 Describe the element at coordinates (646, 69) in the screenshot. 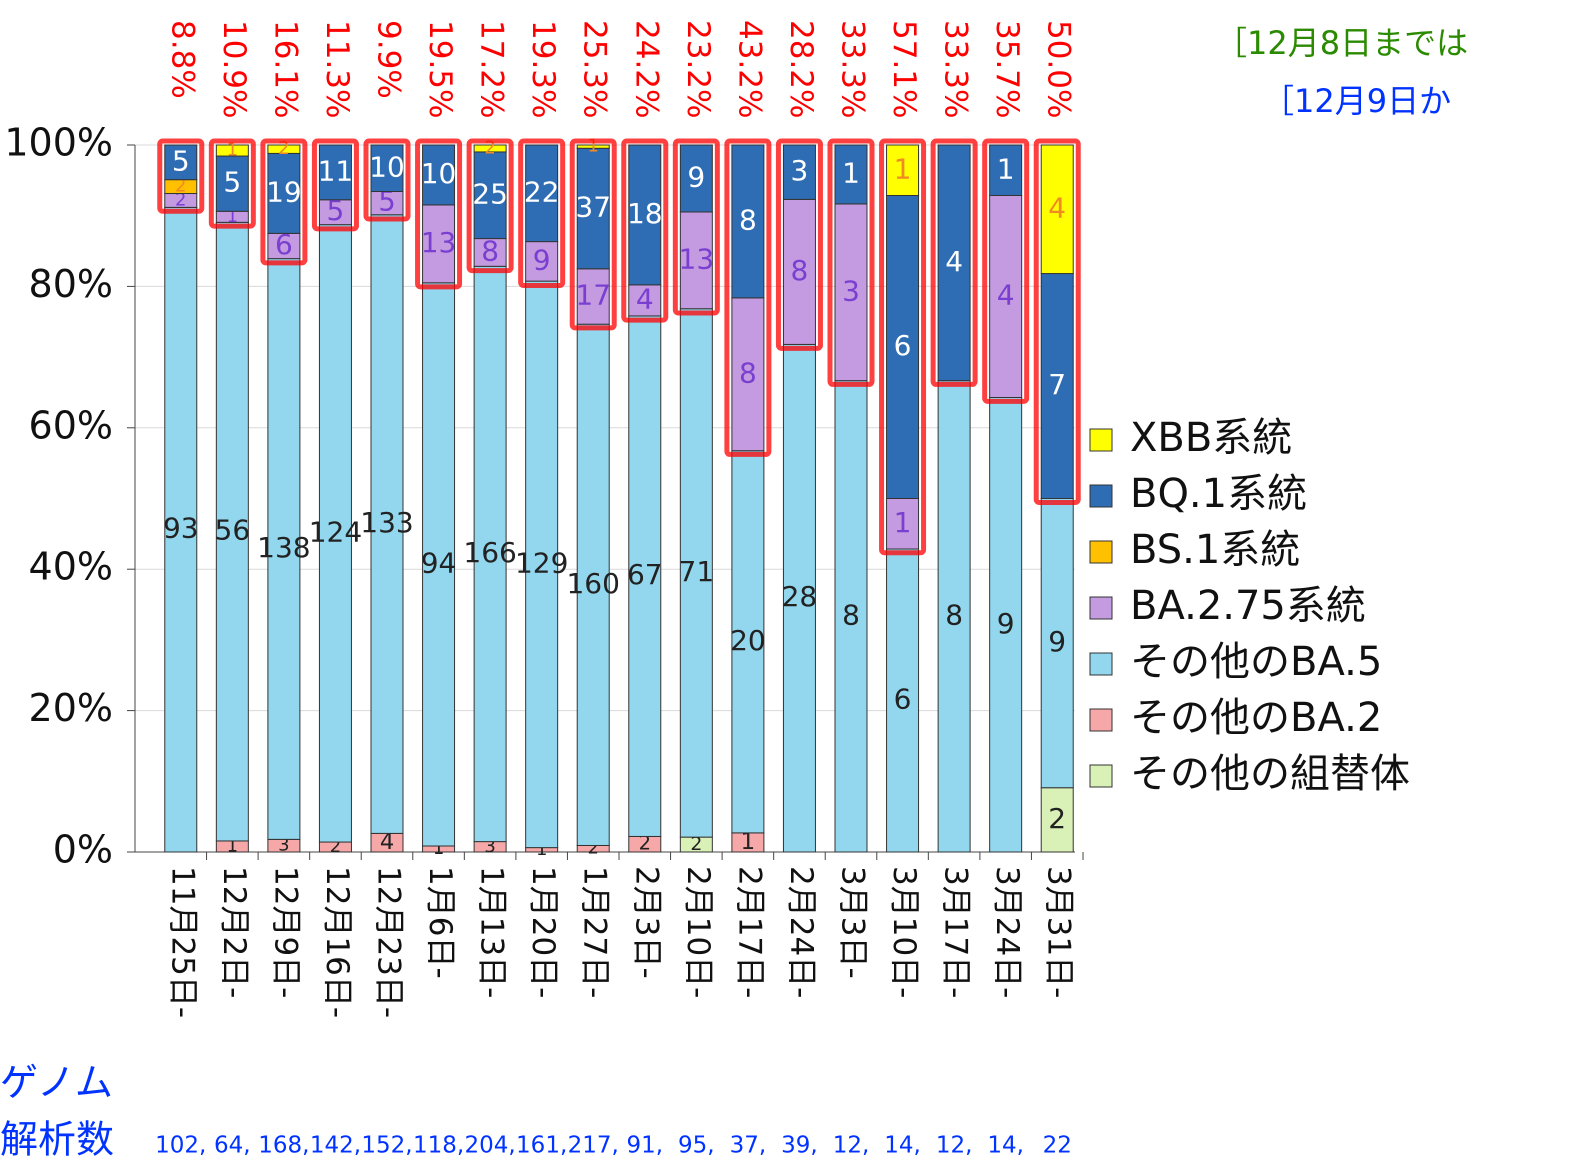

I see `highlight-label: 24.2%` at that location.